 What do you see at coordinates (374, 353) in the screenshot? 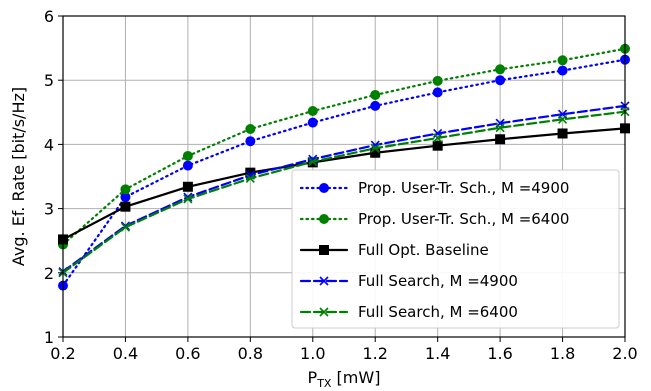
I see `x-tick-label: 1.2` at bounding box center [374, 353].